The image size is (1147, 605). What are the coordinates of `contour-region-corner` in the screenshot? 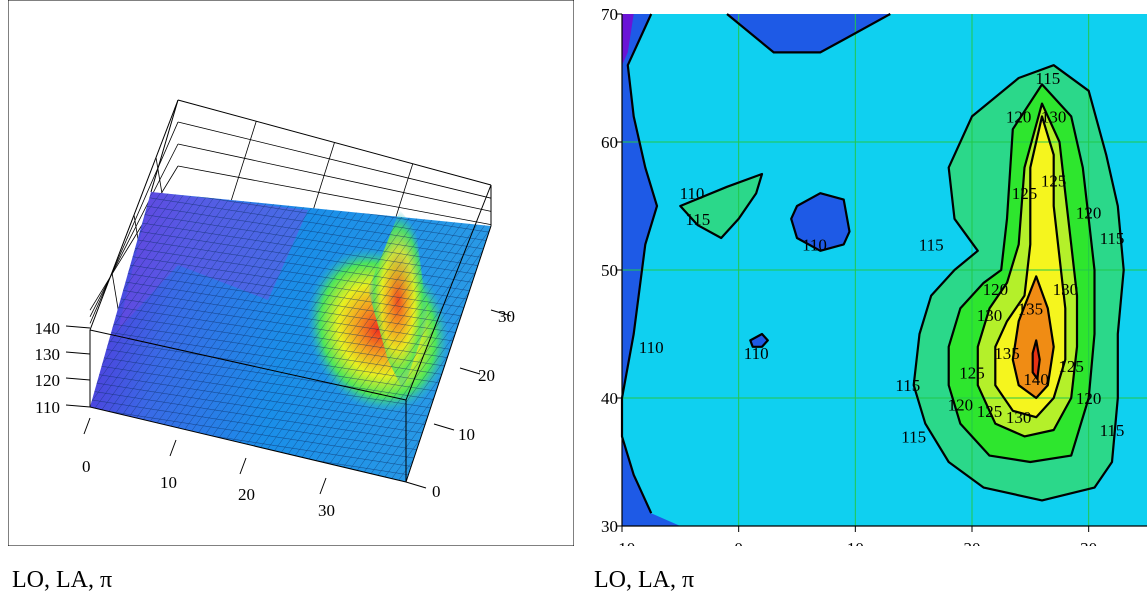 It's located at (628, 40).